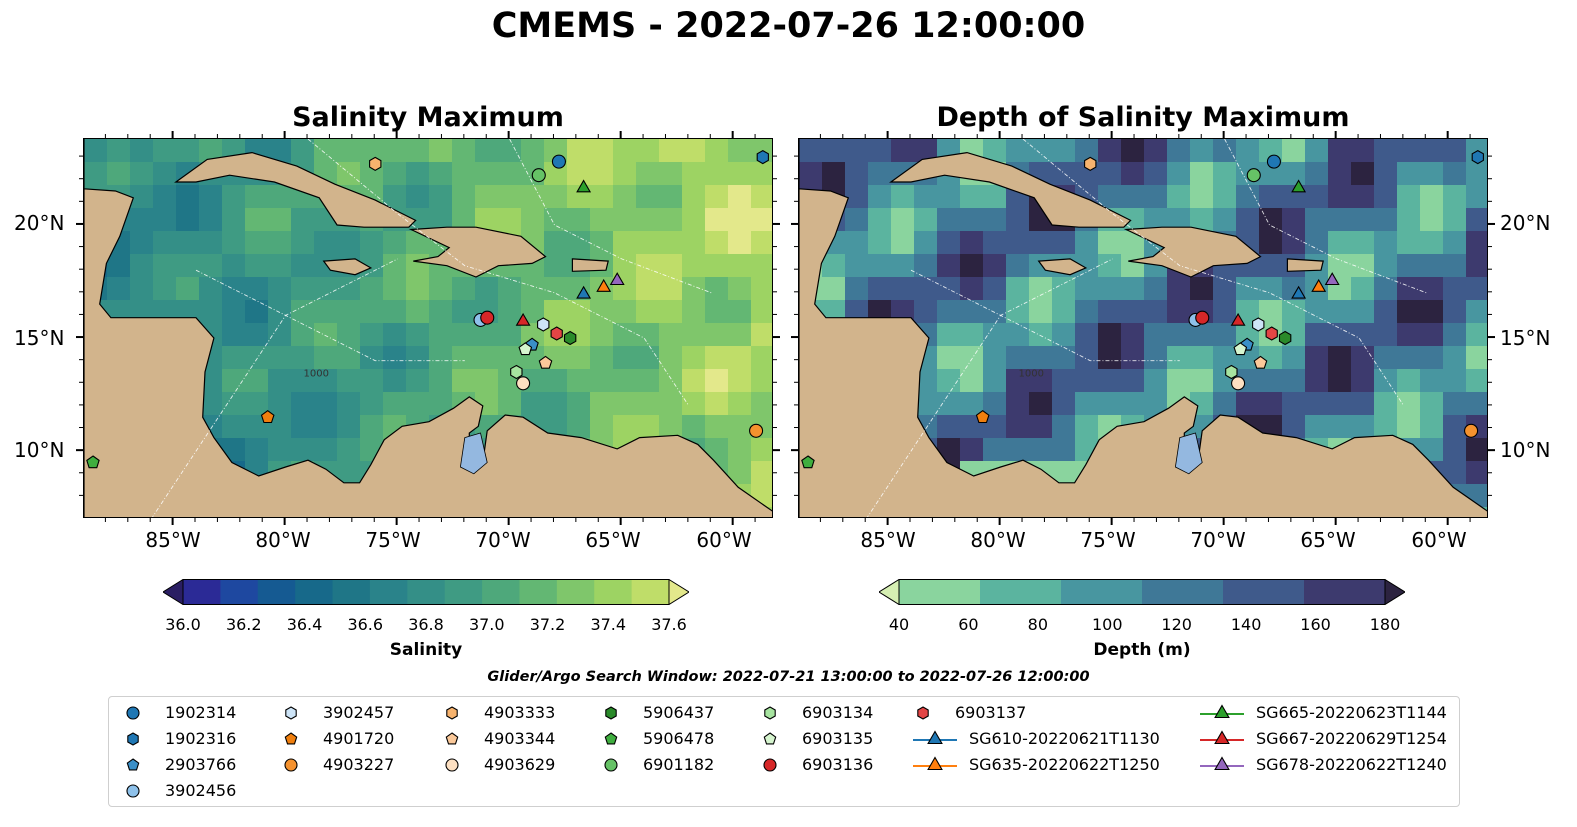  Describe the element at coordinates (1385, 624) in the screenshot. I see `colorbar-tick-label: 180` at that location.